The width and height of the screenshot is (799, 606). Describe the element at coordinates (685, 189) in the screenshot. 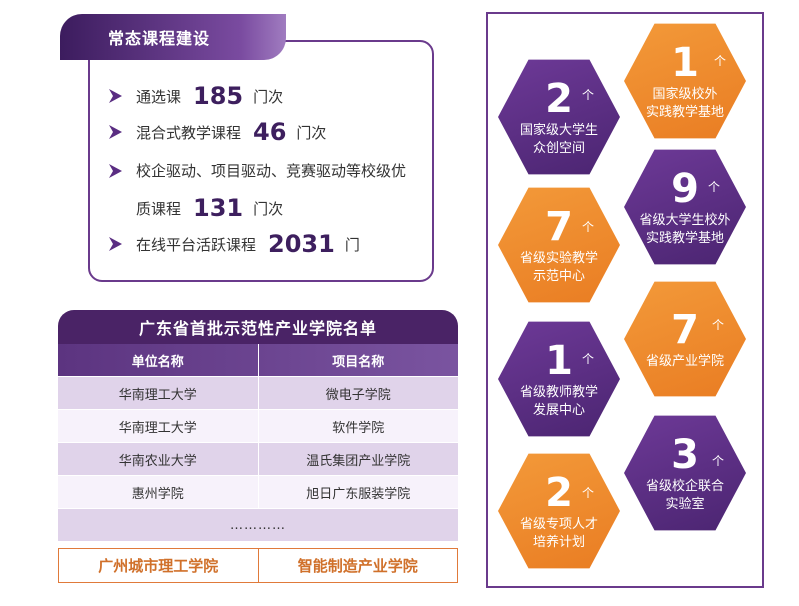

I see `stat-value: 9` at that location.